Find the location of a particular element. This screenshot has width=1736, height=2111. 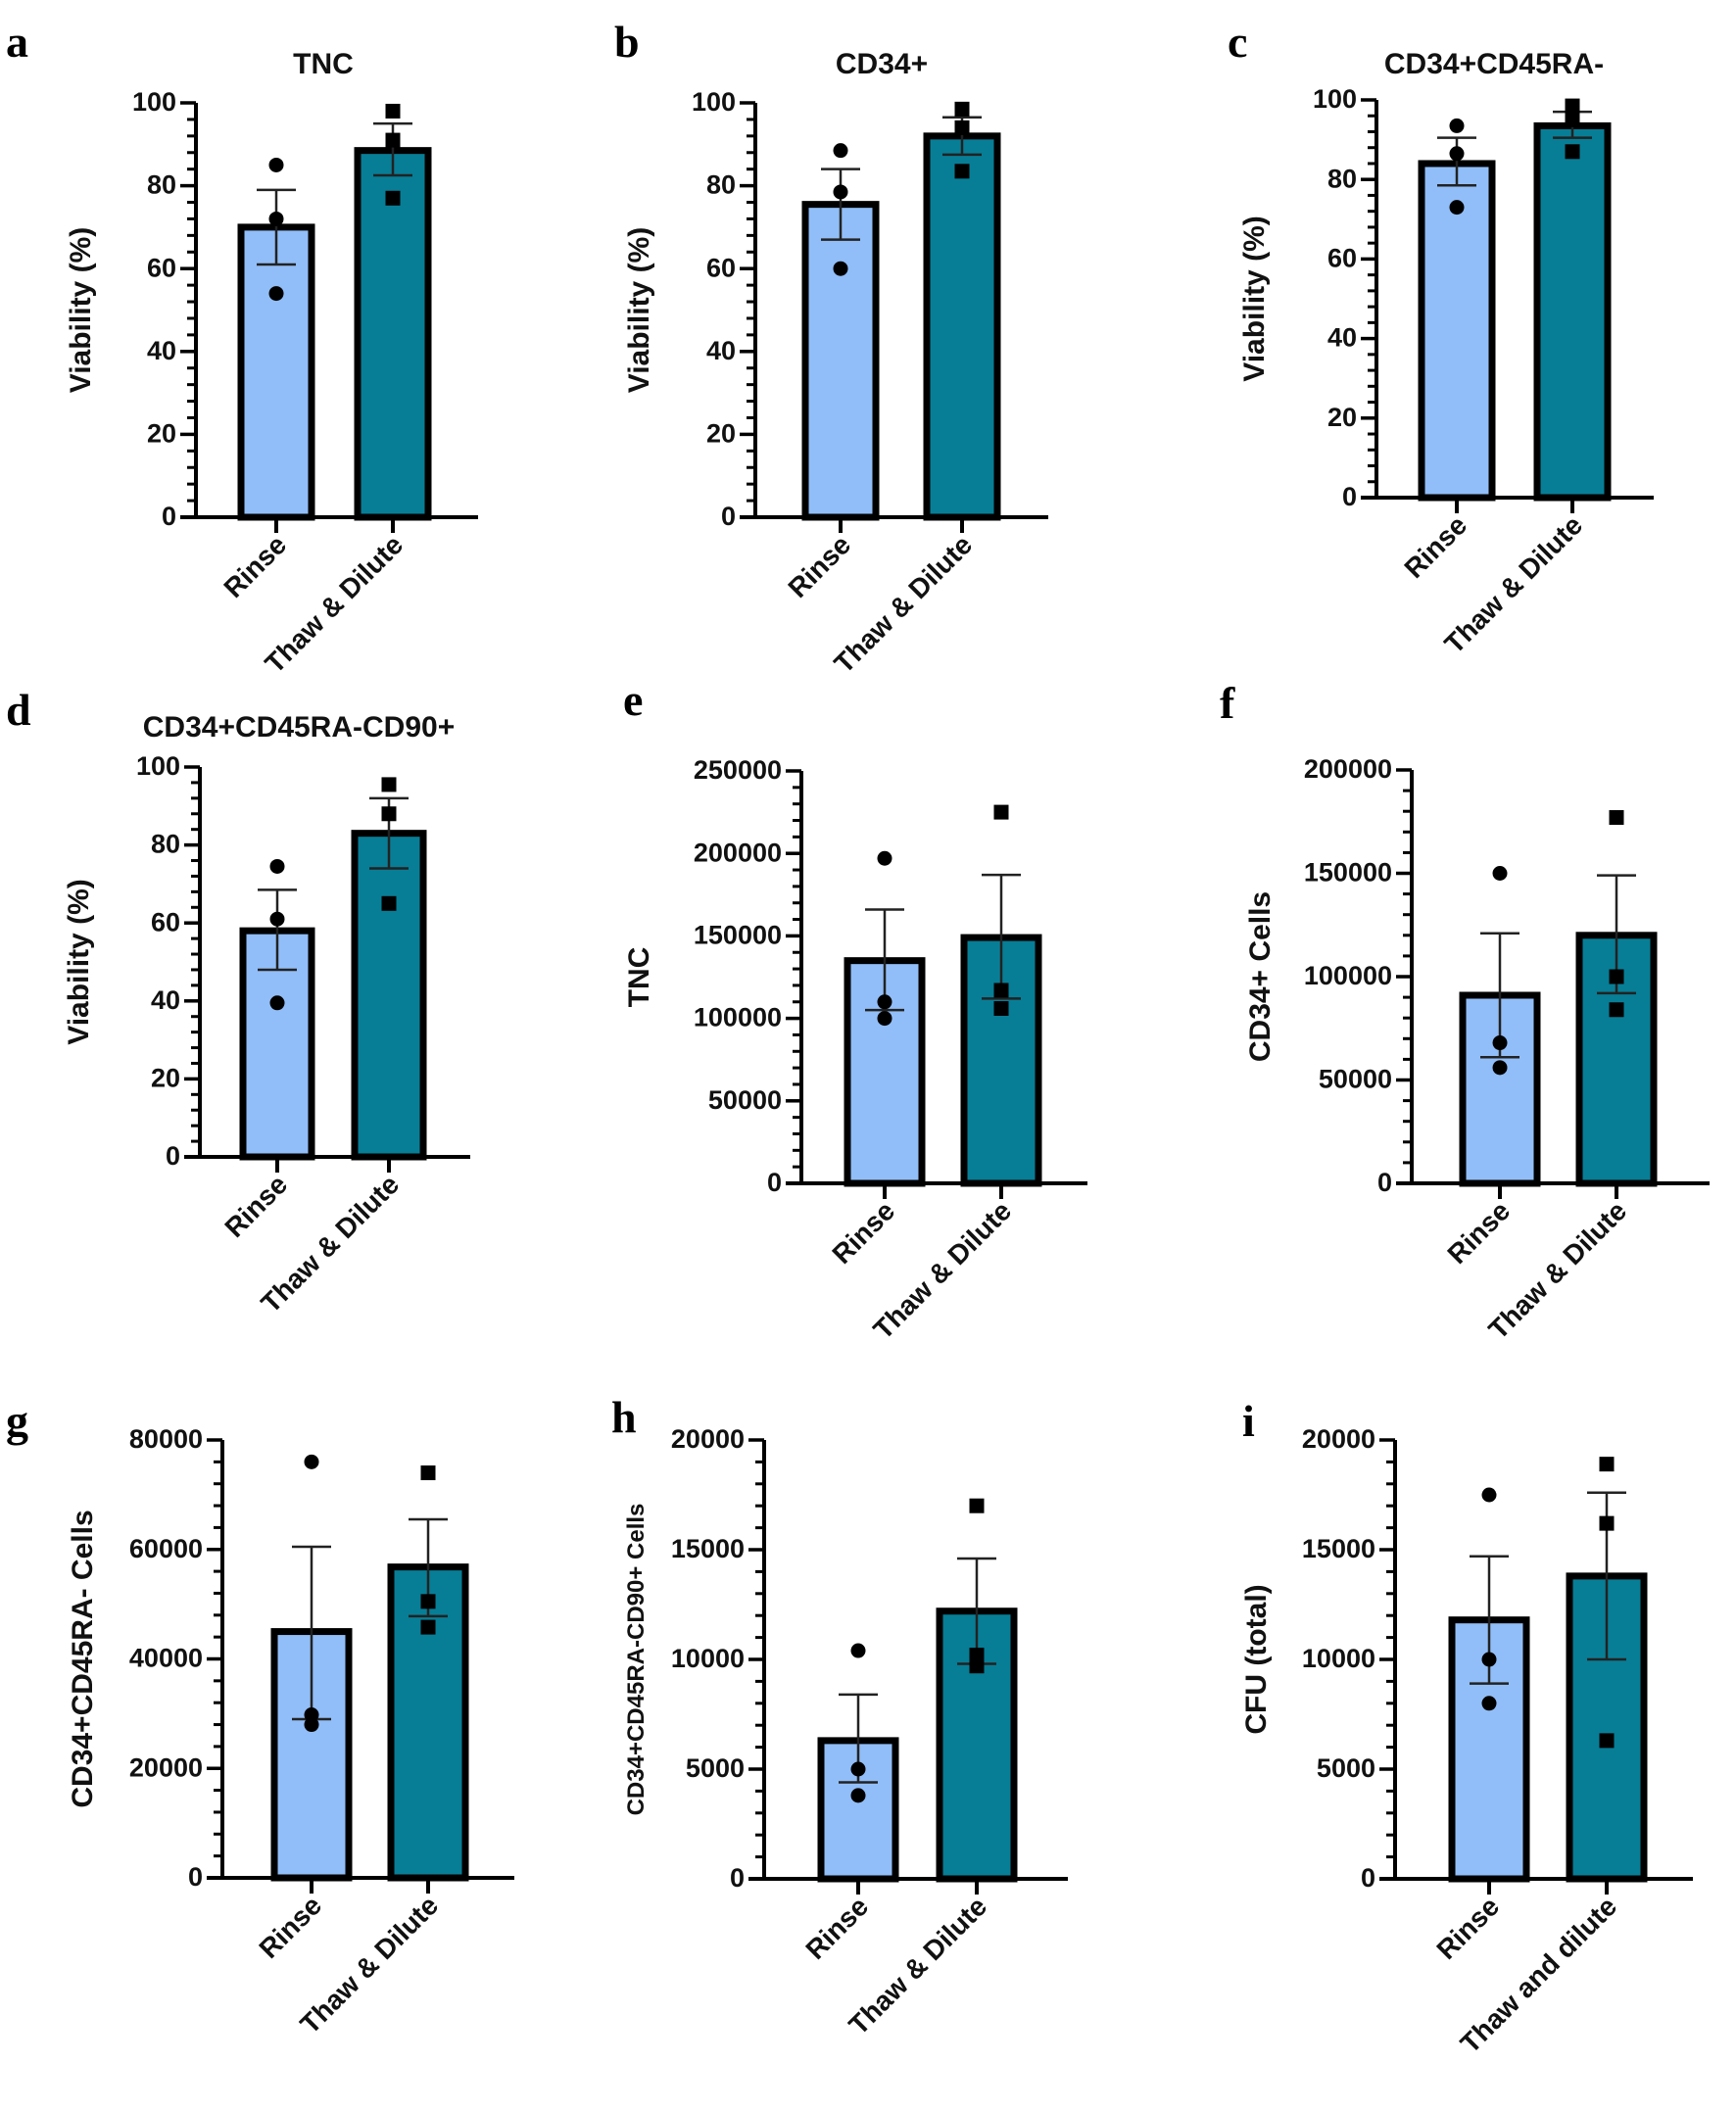

panel-letter: e is located at coordinates (633, 700).